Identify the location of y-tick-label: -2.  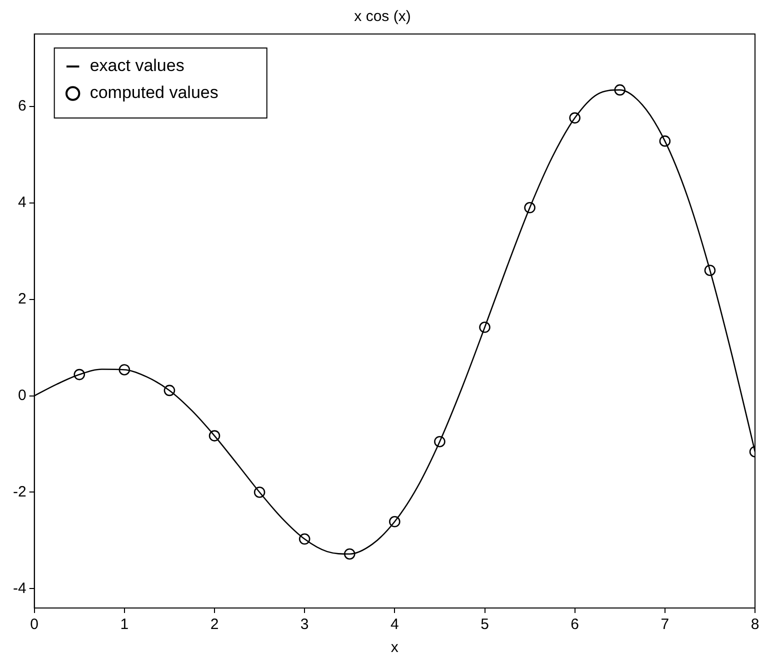
(19, 491).